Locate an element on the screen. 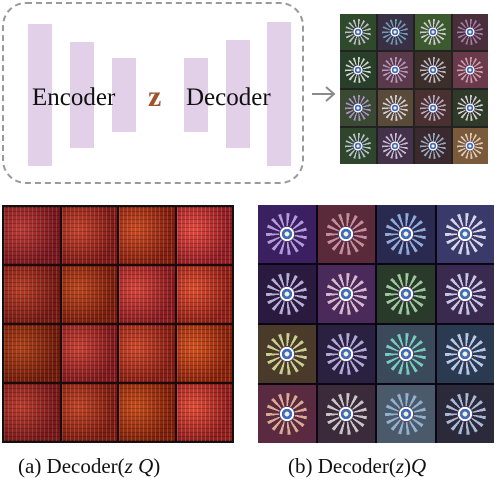 The width and height of the screenshot is (495, 488). latent-z-label: z is located at coordinates (155, 96).